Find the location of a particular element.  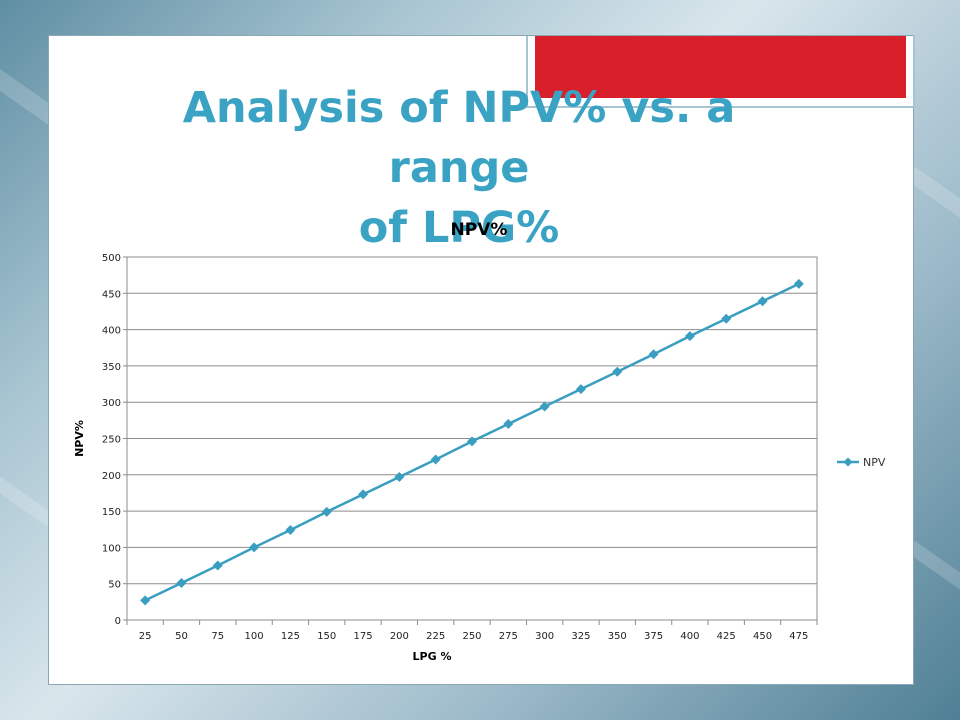

y-tick-label: 150 is located at coordinates (111, 512).